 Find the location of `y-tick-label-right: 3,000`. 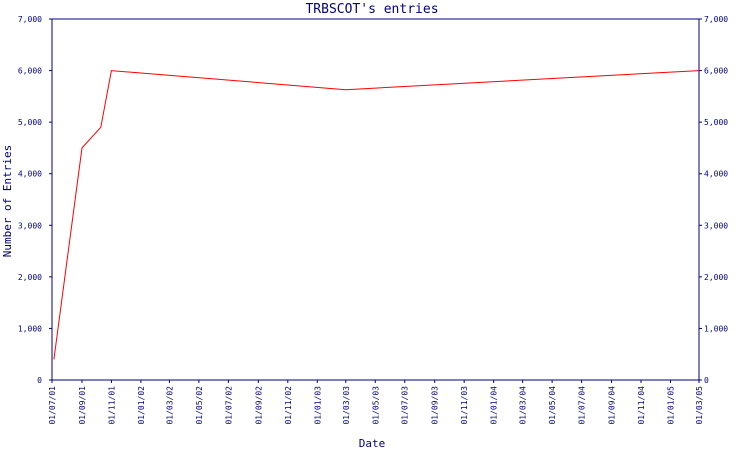

y-tick-label-right: 3,000 is located at coordinates (716, 225).